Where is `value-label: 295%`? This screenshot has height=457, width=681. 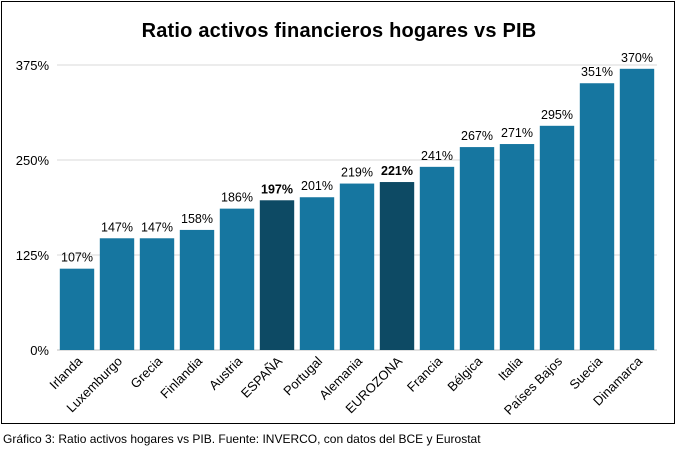
value-label: 295% is located at coordinates (557, 115).